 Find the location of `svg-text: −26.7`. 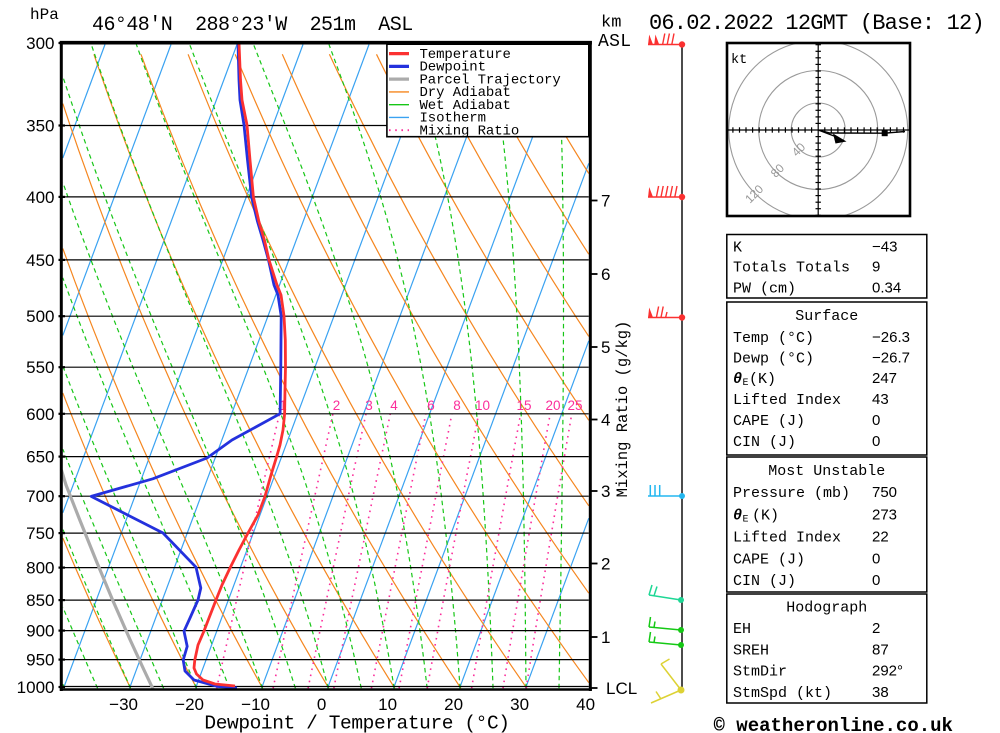

svg-text: −26.7 is located at coordinates (891, 358).